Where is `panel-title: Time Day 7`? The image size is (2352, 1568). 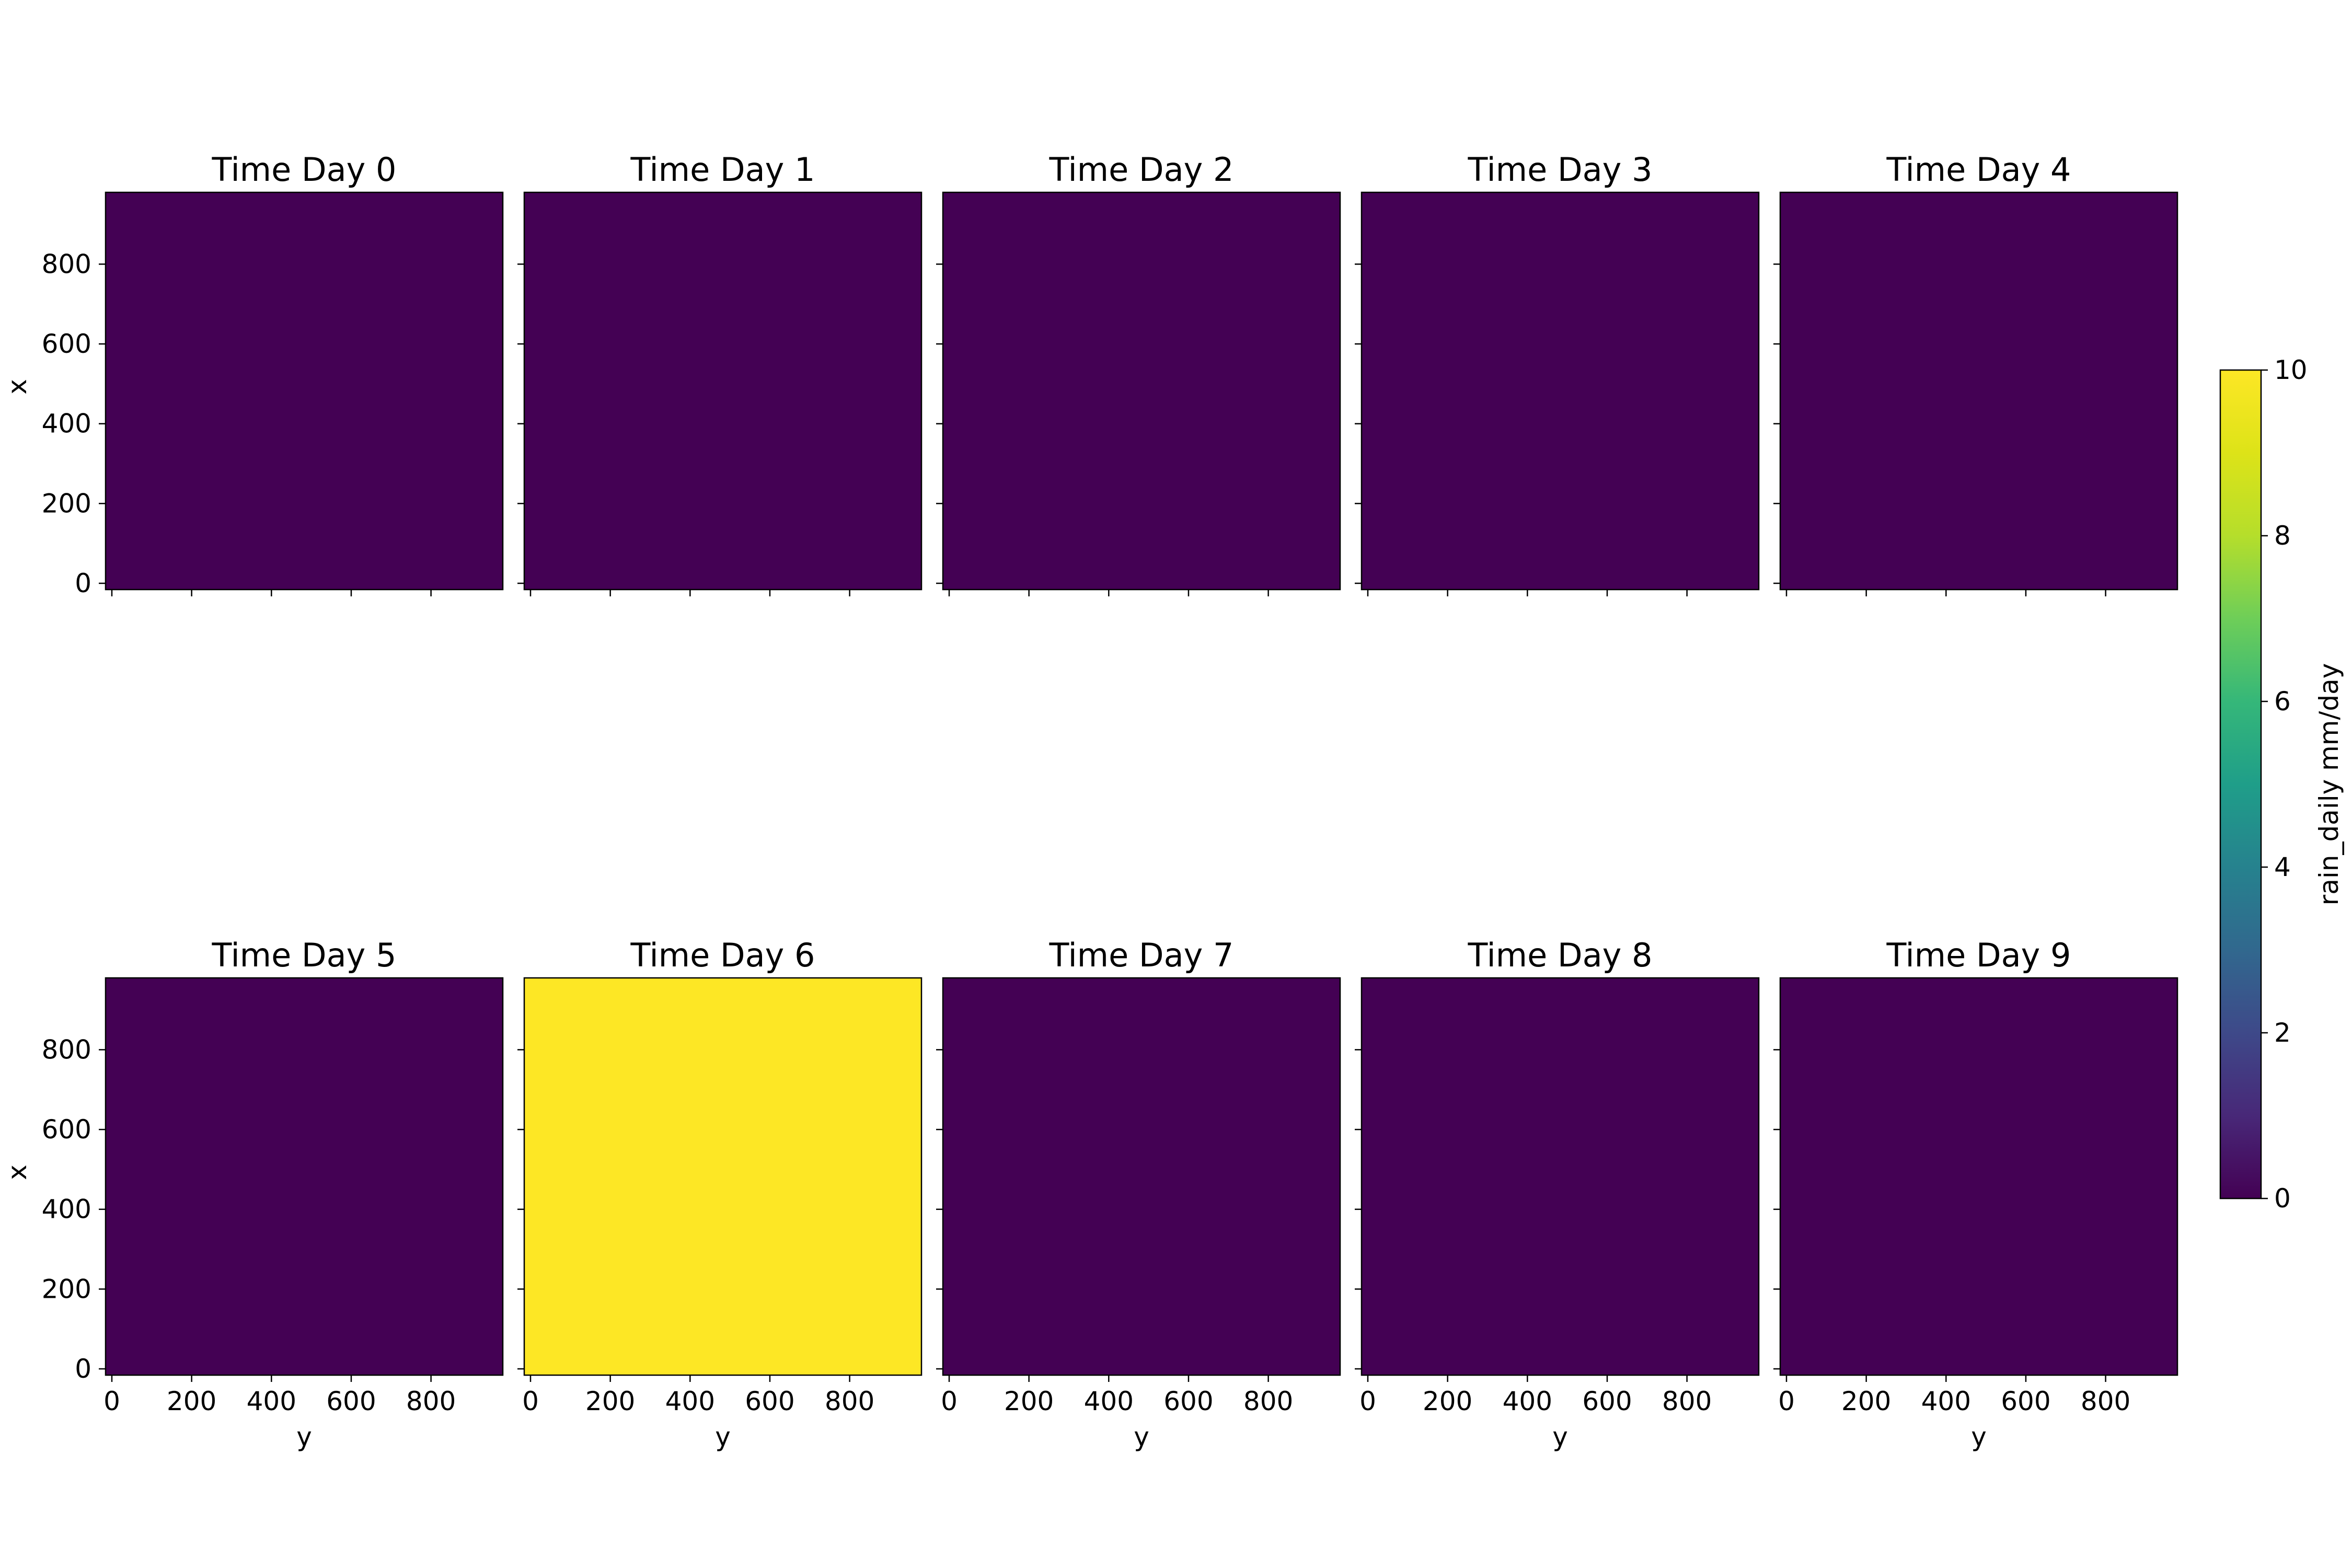 panel-title: Time Day 7 is located at coordinates (1140, 955).